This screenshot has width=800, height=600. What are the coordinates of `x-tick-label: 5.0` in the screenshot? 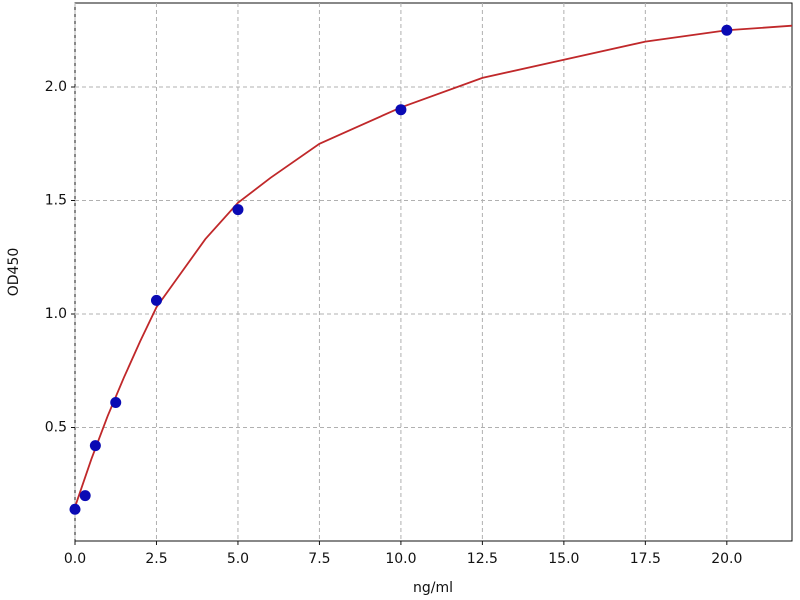 It's located at (238, 559).